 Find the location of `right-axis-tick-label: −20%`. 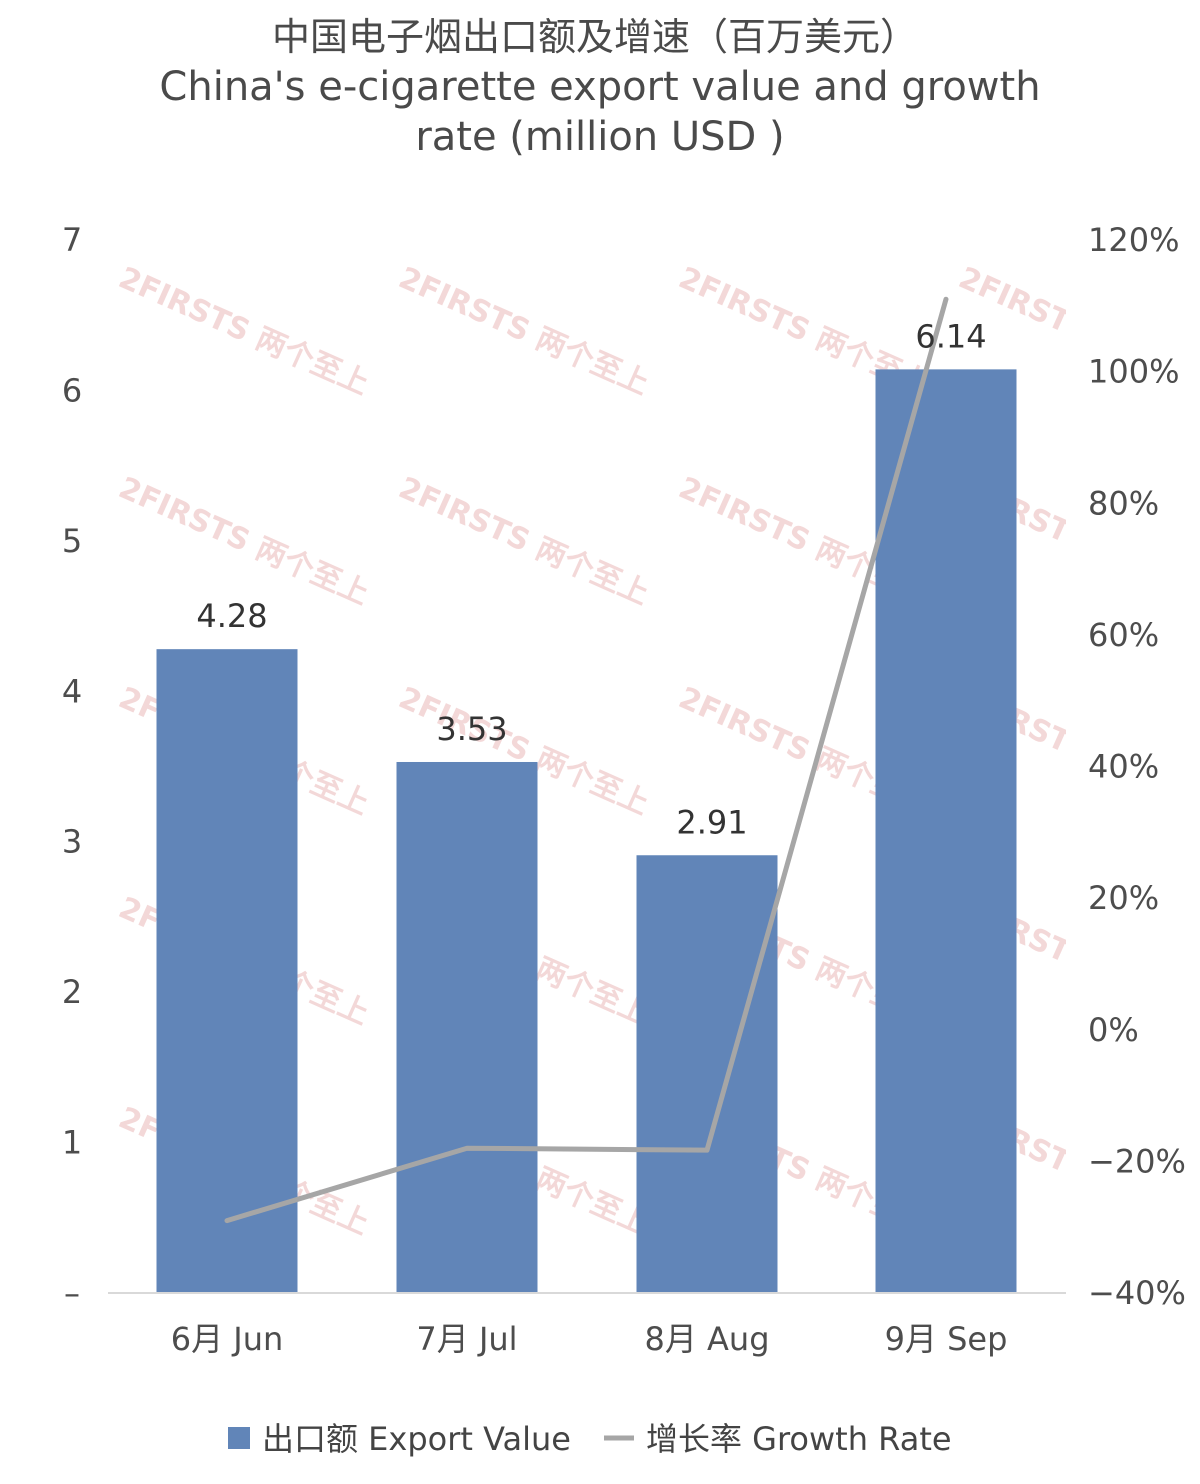

right-axis-tick-label: −20% is located at coordinates (1137, 1161).